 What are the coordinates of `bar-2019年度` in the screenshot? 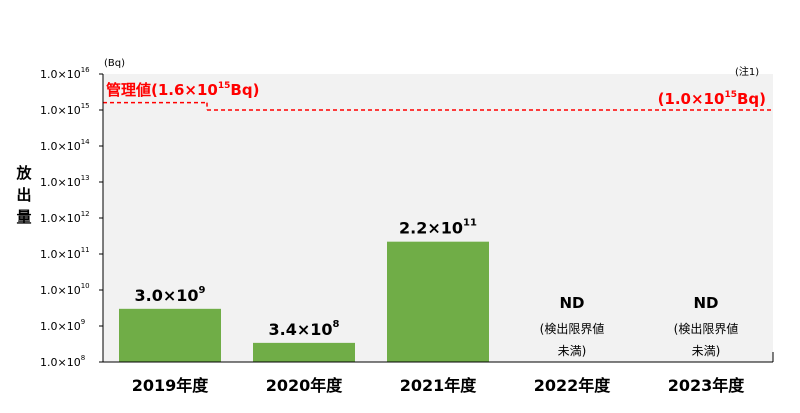 It's located at (170, 335).